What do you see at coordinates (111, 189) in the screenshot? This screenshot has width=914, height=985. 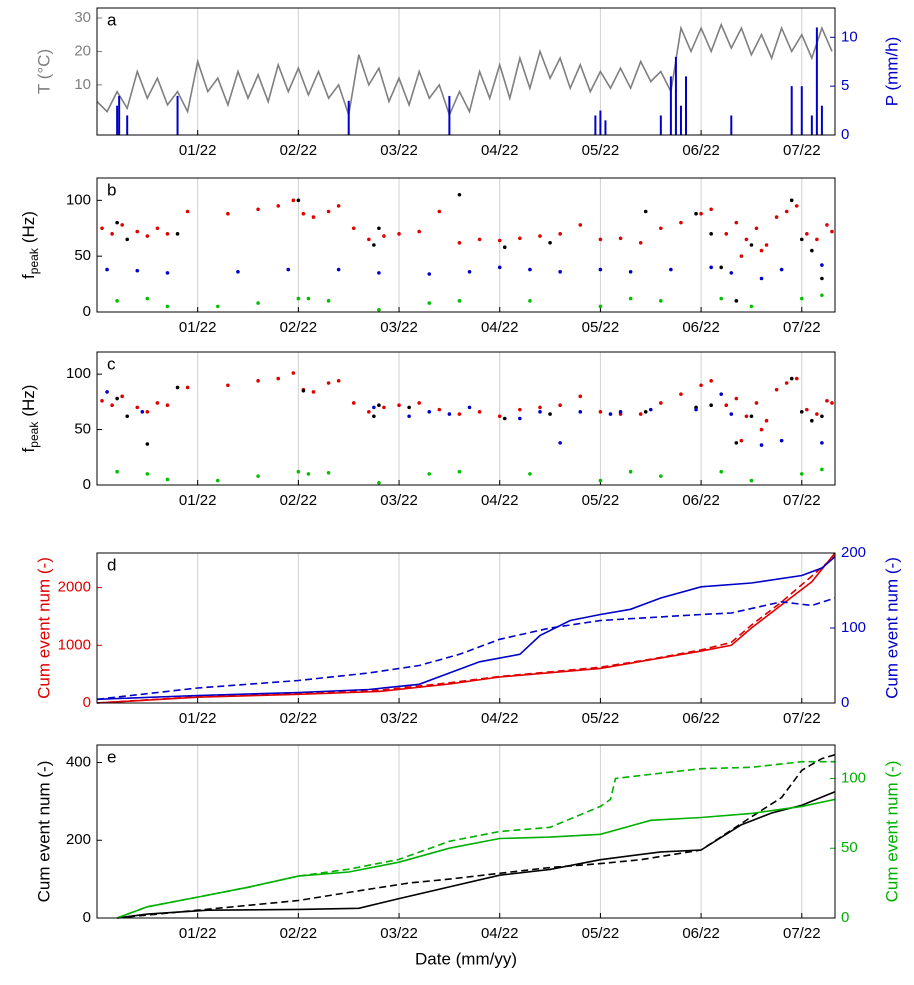 I see `panel-label: b` at bounding box center [111, 189].